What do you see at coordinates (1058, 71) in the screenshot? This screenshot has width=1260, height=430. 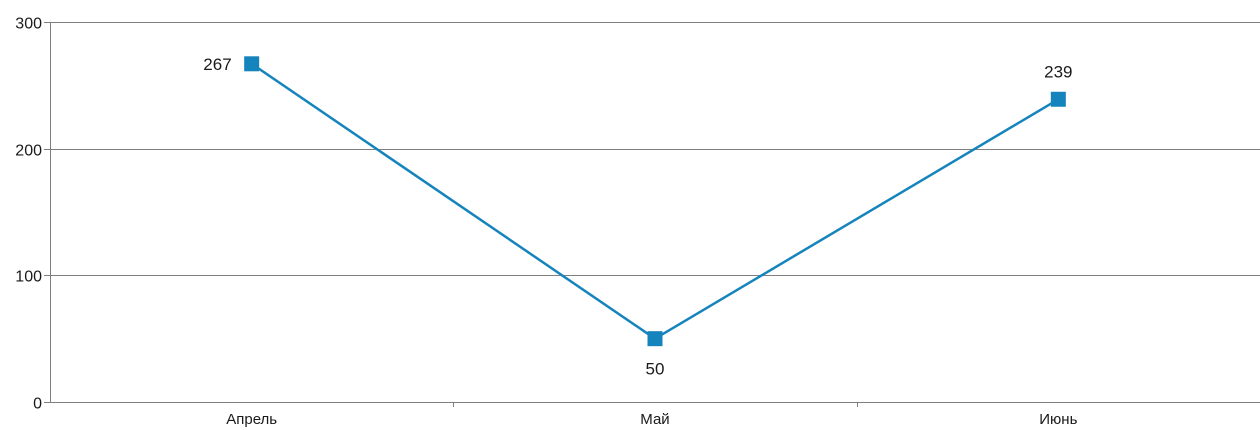 I see `data-label: 239` at bounding box center [1058, 71].